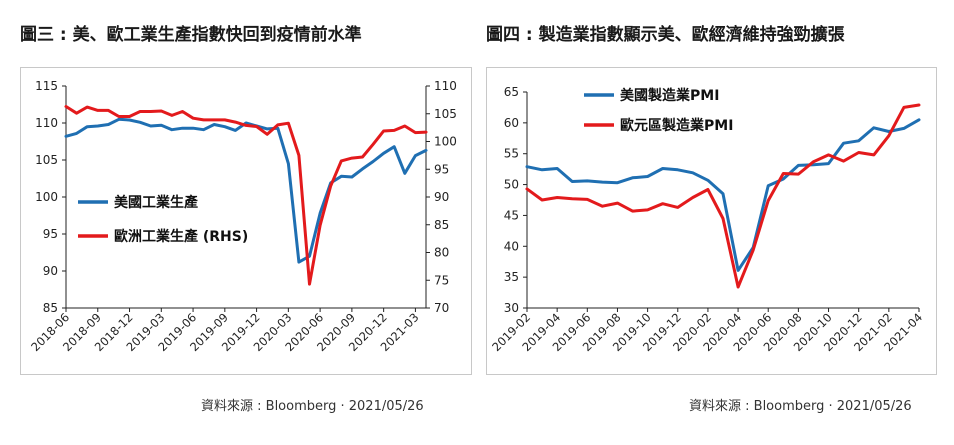 Image resolution: width=954 pixels, height=445 pixels. Describe the element at coordinates (50, 308) in the screenshot. I see `y-tick-label-left: 85` at that location.